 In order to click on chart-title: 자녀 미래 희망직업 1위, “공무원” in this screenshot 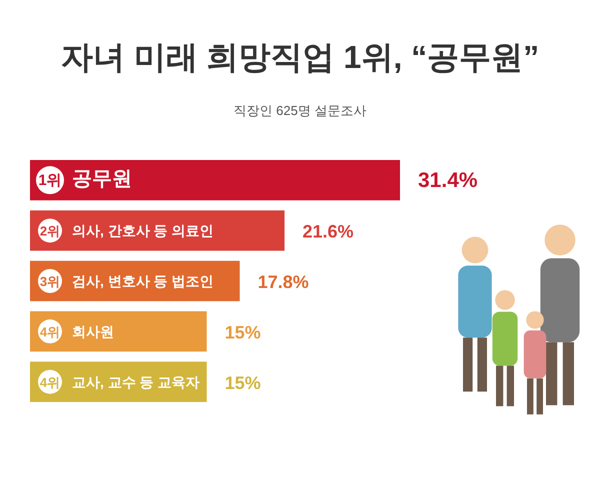, I will do `click(300, 57)`.